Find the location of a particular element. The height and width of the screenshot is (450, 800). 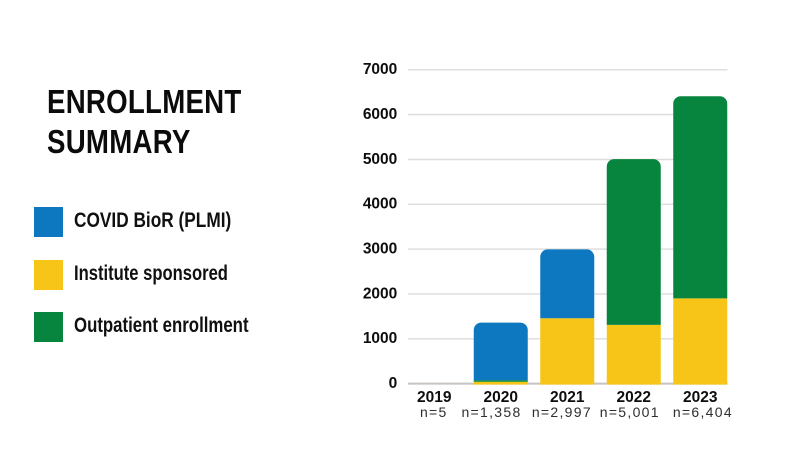

svg-text: 3000 is located at coordinates (380, 249).